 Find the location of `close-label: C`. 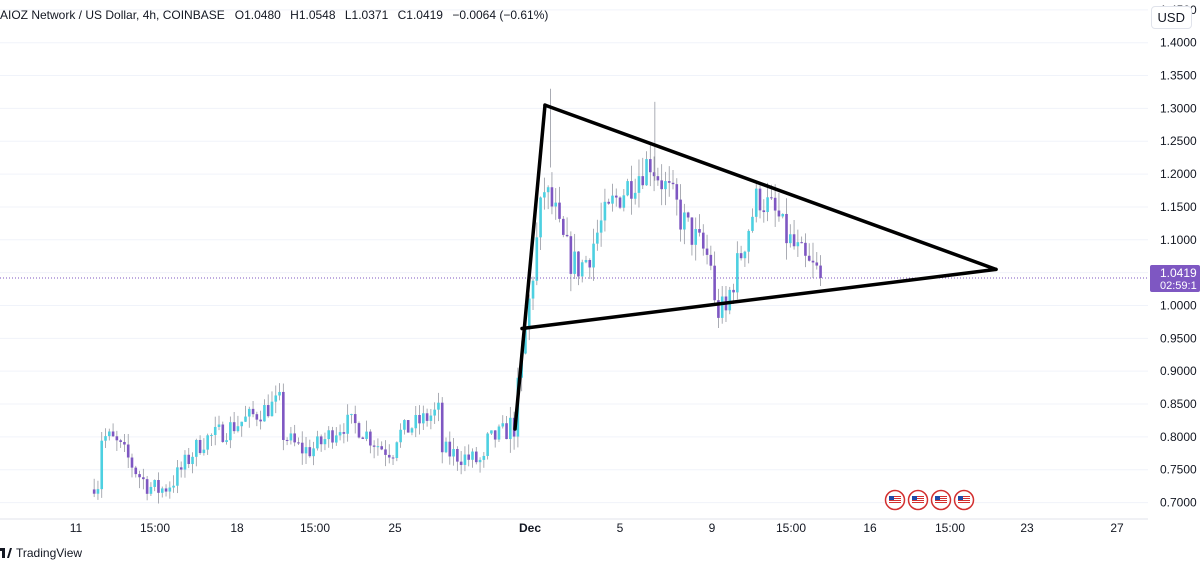

close-label: C is located at coordinates (402, 15).